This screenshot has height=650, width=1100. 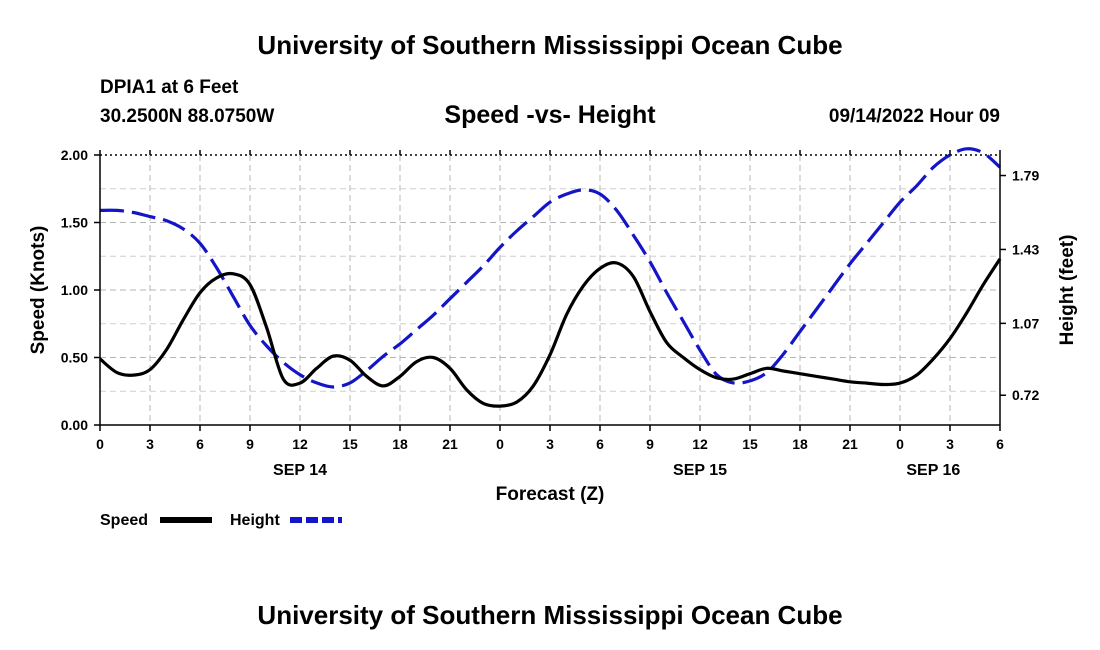 I want to click on date-label: SEP 15, so click(x=700, y=470).